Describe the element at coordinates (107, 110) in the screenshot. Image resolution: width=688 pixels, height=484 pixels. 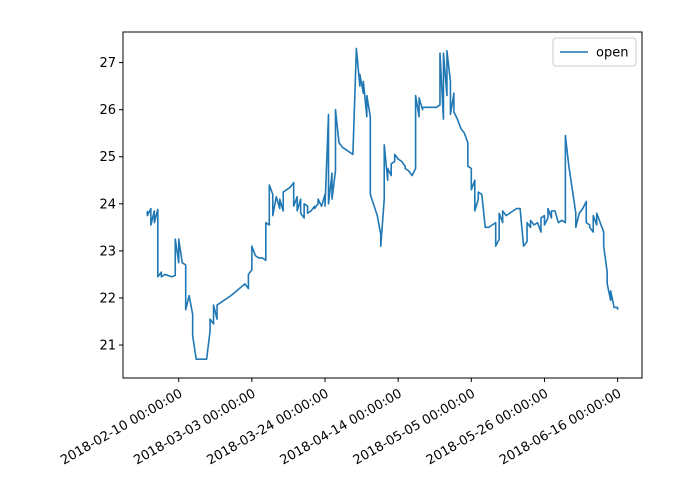
I see `y-tick-label: 26` at that location.